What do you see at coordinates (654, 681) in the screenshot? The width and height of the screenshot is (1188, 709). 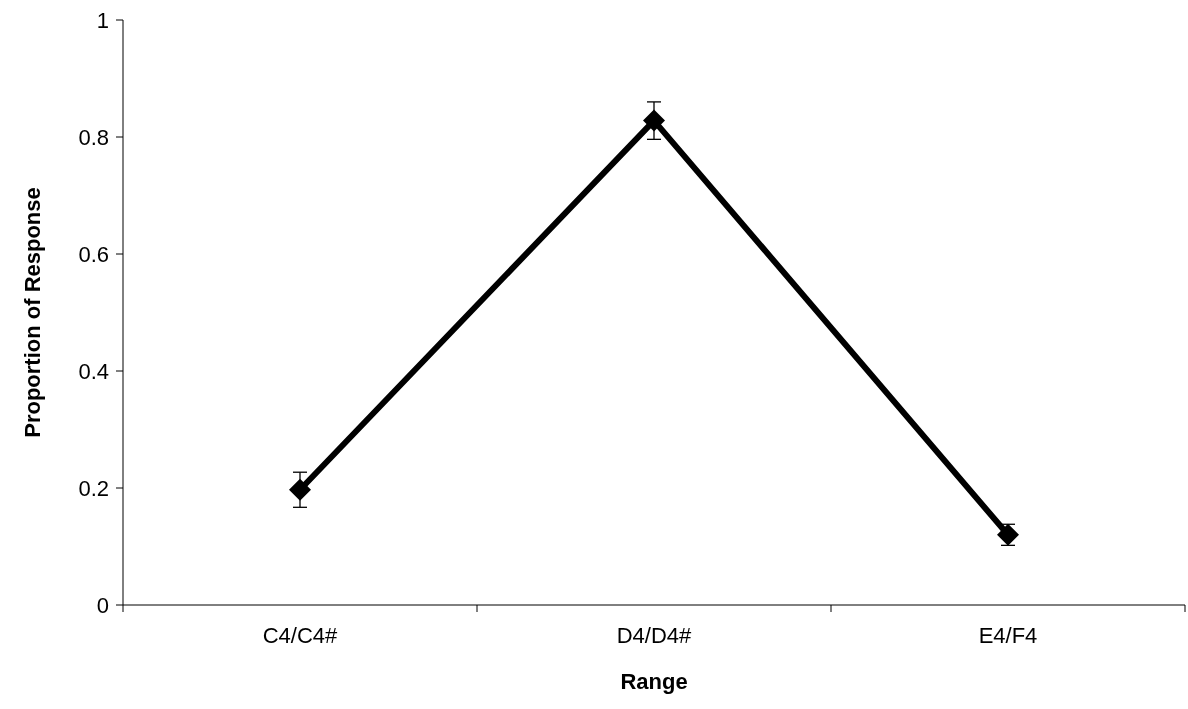 I see `x-axis-title: Range` at bounding box center [654, 681].